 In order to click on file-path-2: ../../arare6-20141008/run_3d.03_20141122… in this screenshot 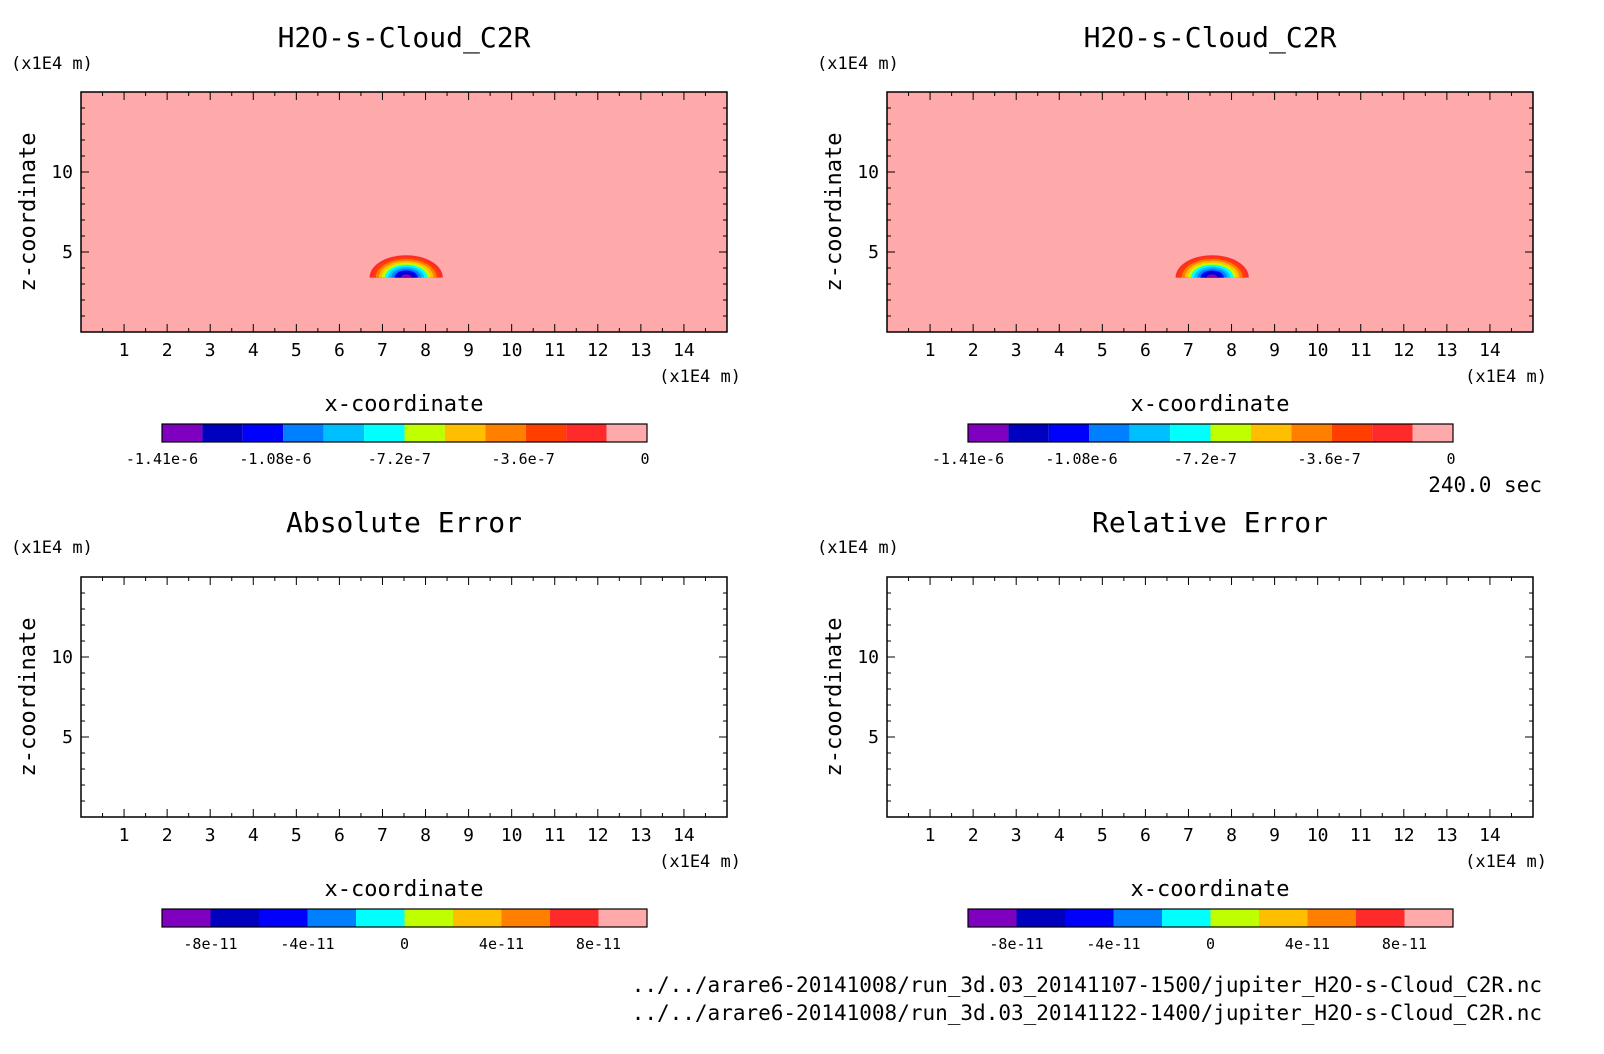, I will do `click(1087, 1013)`.